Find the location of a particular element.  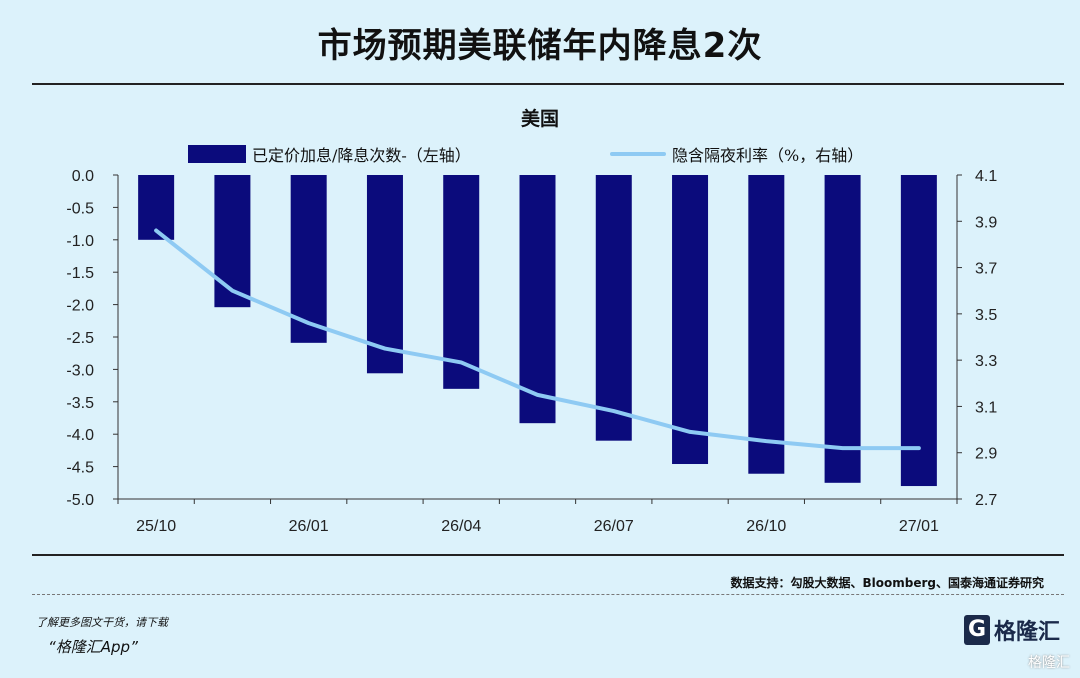

x-axis-tick-label: 27/01 is located at coordinates (919, 526).